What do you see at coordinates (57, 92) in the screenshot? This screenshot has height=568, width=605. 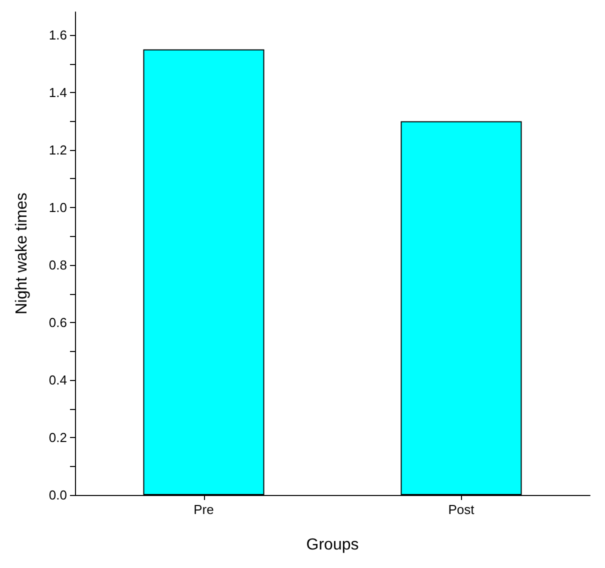 I see `y-tick-label: 1.4` at bounding box center [57, 92].